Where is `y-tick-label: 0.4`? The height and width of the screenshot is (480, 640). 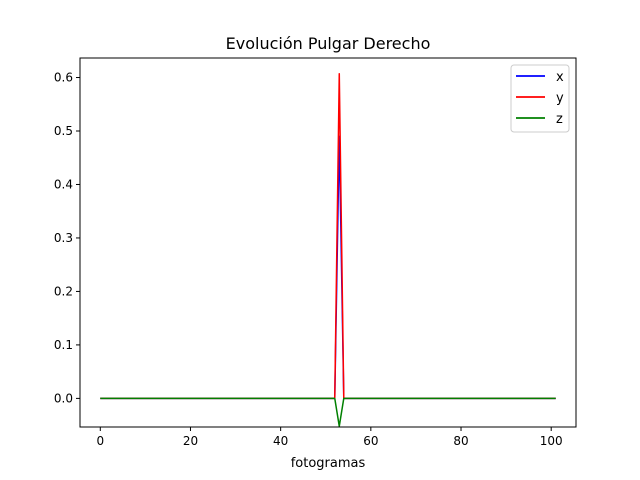
y-tick-label: 0.4 is located at coordinates (63, 184).